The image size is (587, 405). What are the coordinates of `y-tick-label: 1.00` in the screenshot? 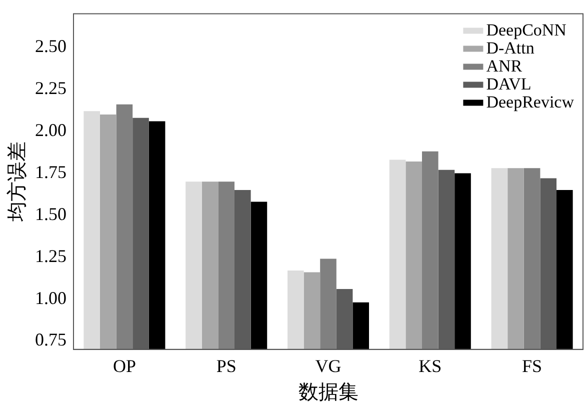 It's located at (50, 298).